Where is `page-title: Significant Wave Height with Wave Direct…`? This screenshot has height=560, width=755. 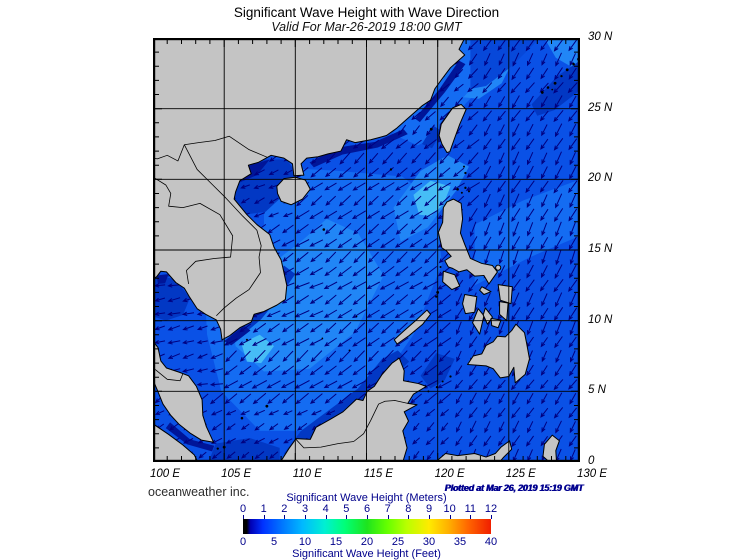 page-title: Significant Wave Height with Wave Direct… is located at coordinates (366, 12).